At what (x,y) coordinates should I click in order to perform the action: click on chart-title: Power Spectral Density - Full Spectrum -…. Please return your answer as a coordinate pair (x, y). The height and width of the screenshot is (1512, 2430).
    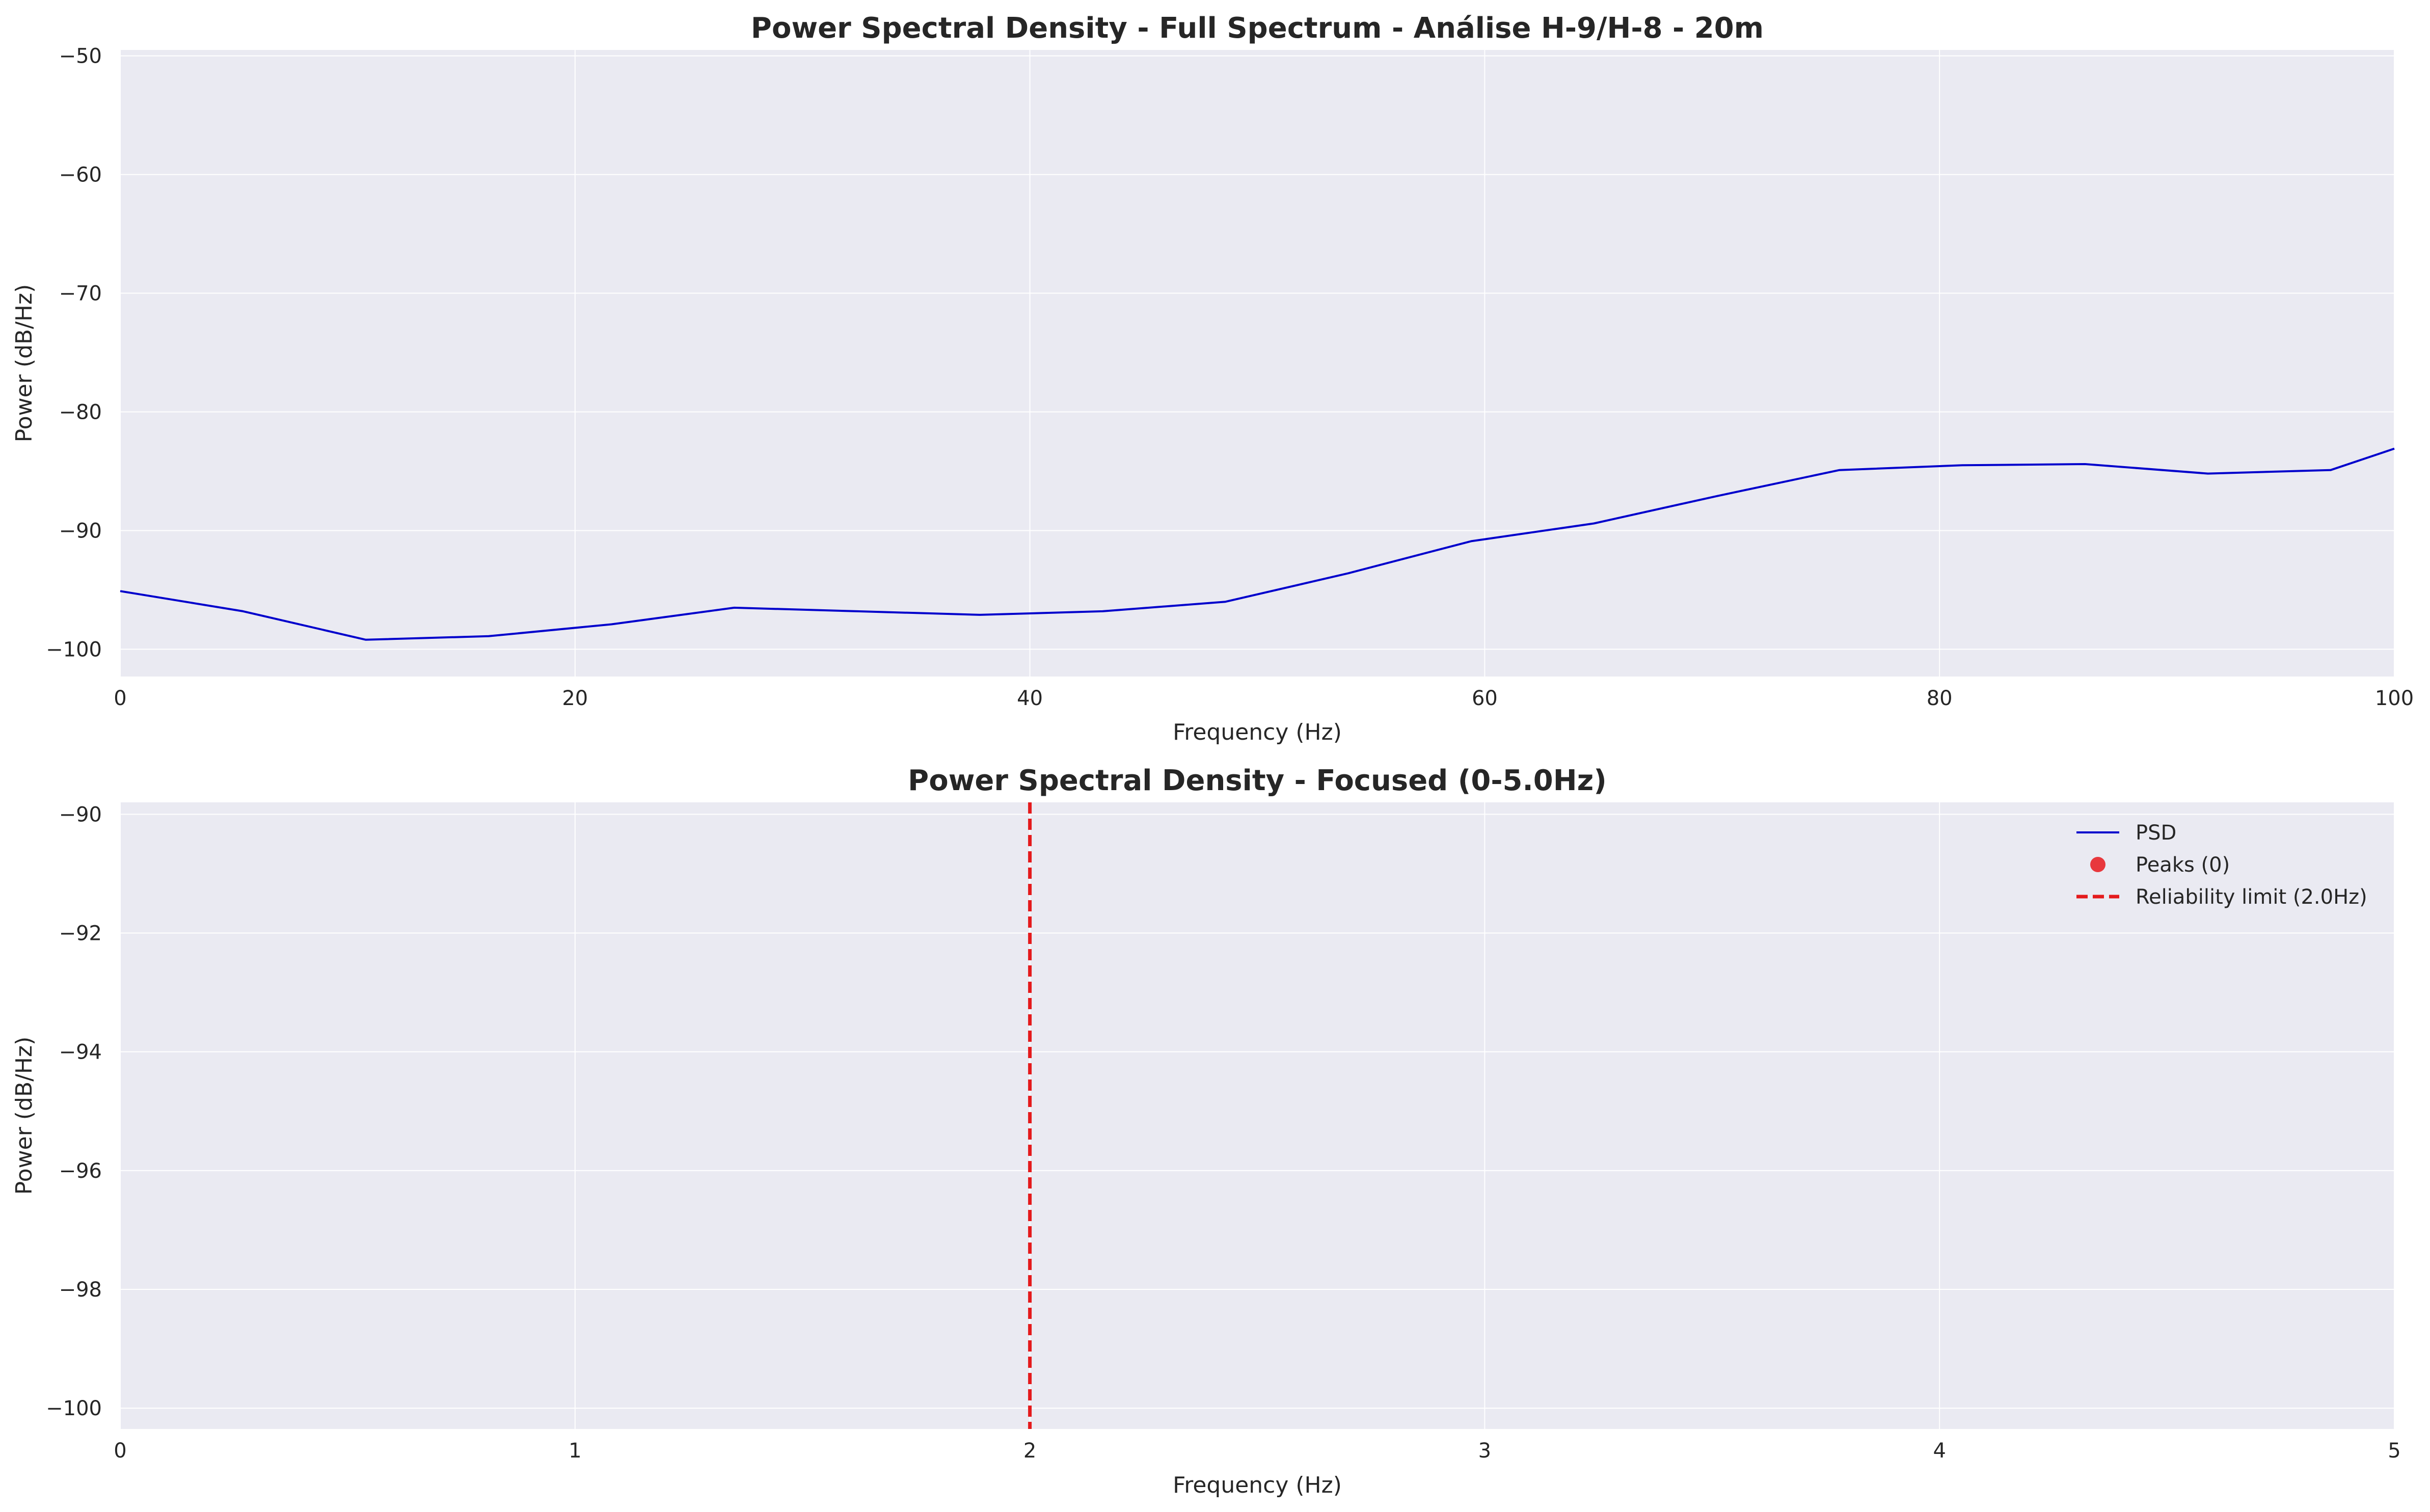
    Looking at the image, I should click on (1257, 28).